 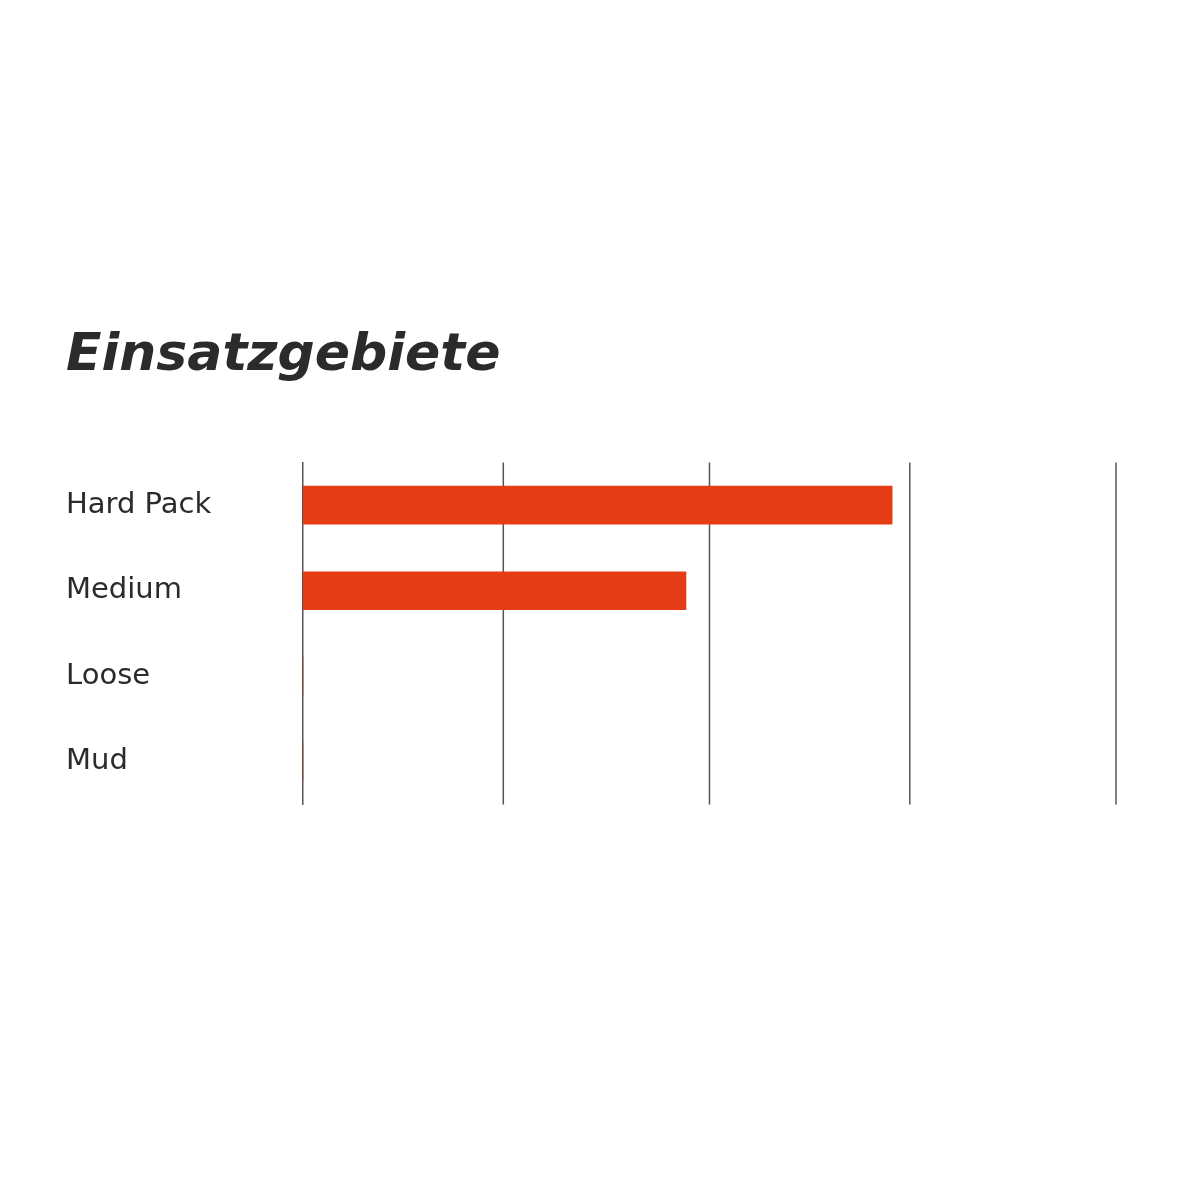 What do you see at coordinates (108, 673) in the screenshot?
I see `y-tick-label: Loose` at bounding box center [108, 673].